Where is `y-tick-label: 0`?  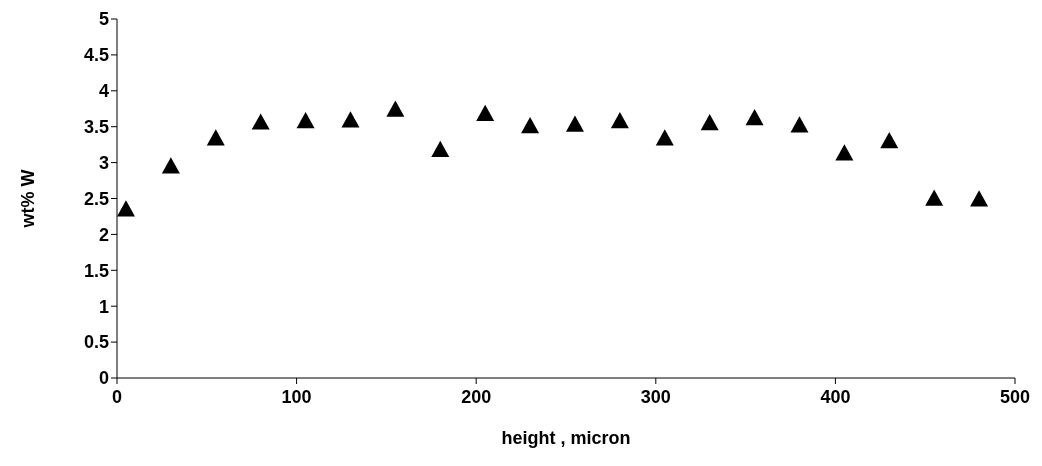
y-tick-label: 0 is located at coordinates (103, 378).